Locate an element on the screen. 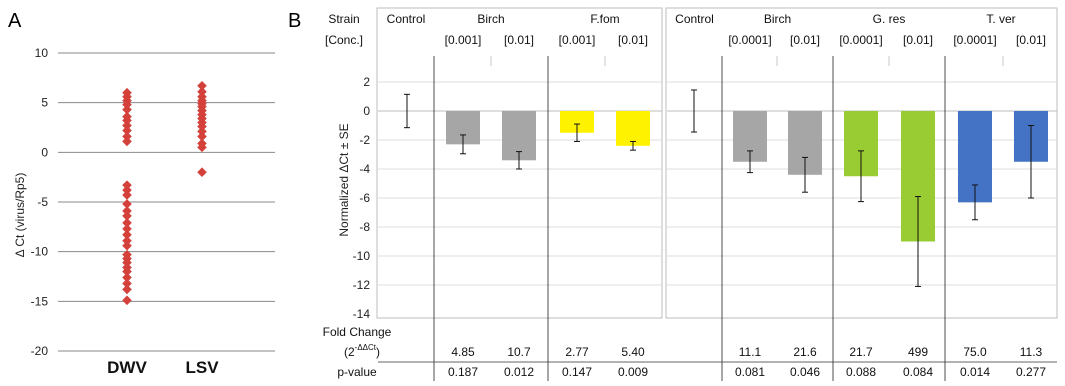 This screenshot has height=386, width=1065. fold-change-value: 4.85 is located at coordinates (463, 352).